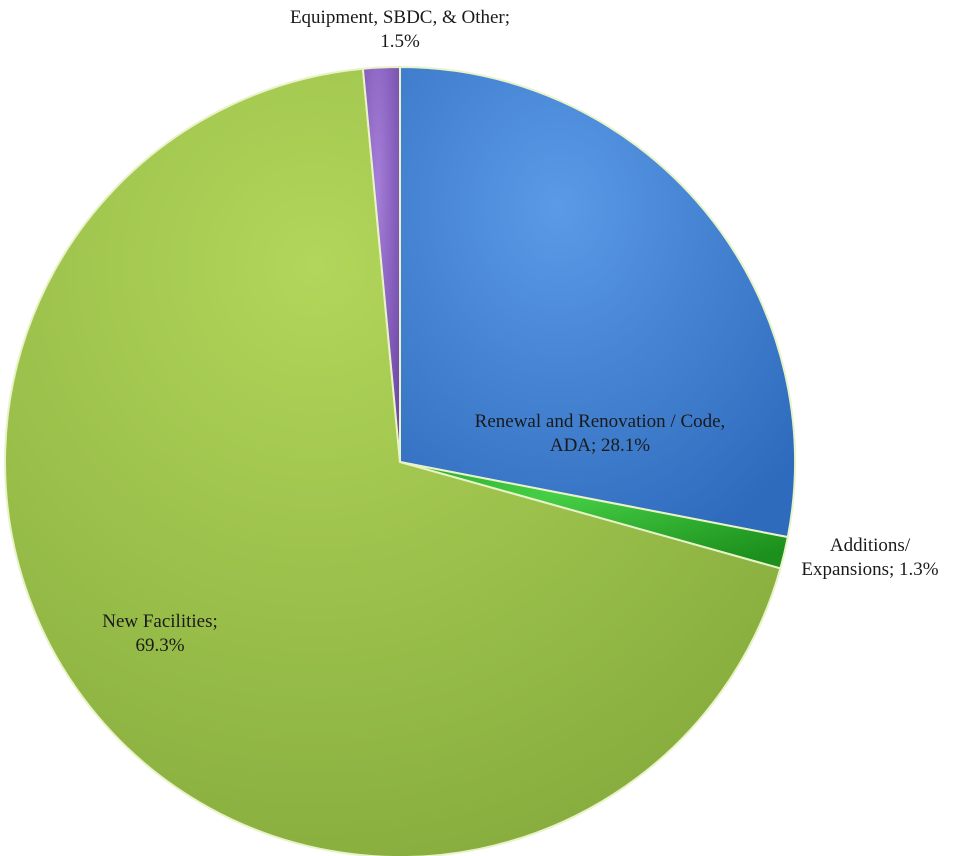  What do you see at coordinates (160, 645) in the screenshot?
I see `slice-label-new-facilities-line2: 69.3%` at bounding box center [160, 645].